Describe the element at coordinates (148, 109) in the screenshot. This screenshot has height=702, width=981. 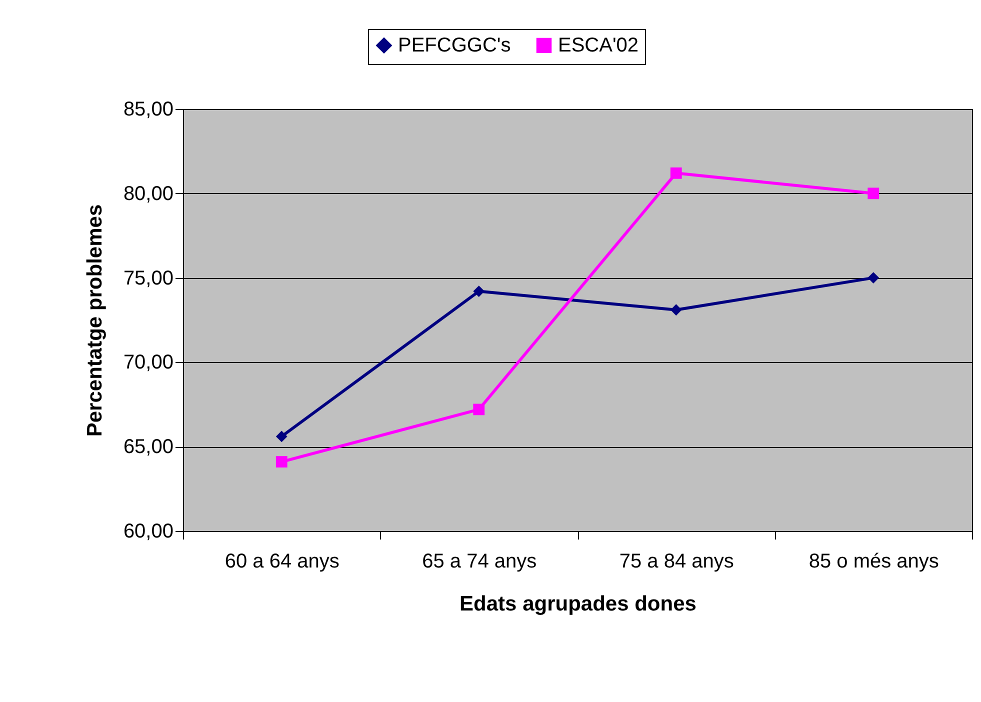
I see `y-tick-label: 85,00` at that location.